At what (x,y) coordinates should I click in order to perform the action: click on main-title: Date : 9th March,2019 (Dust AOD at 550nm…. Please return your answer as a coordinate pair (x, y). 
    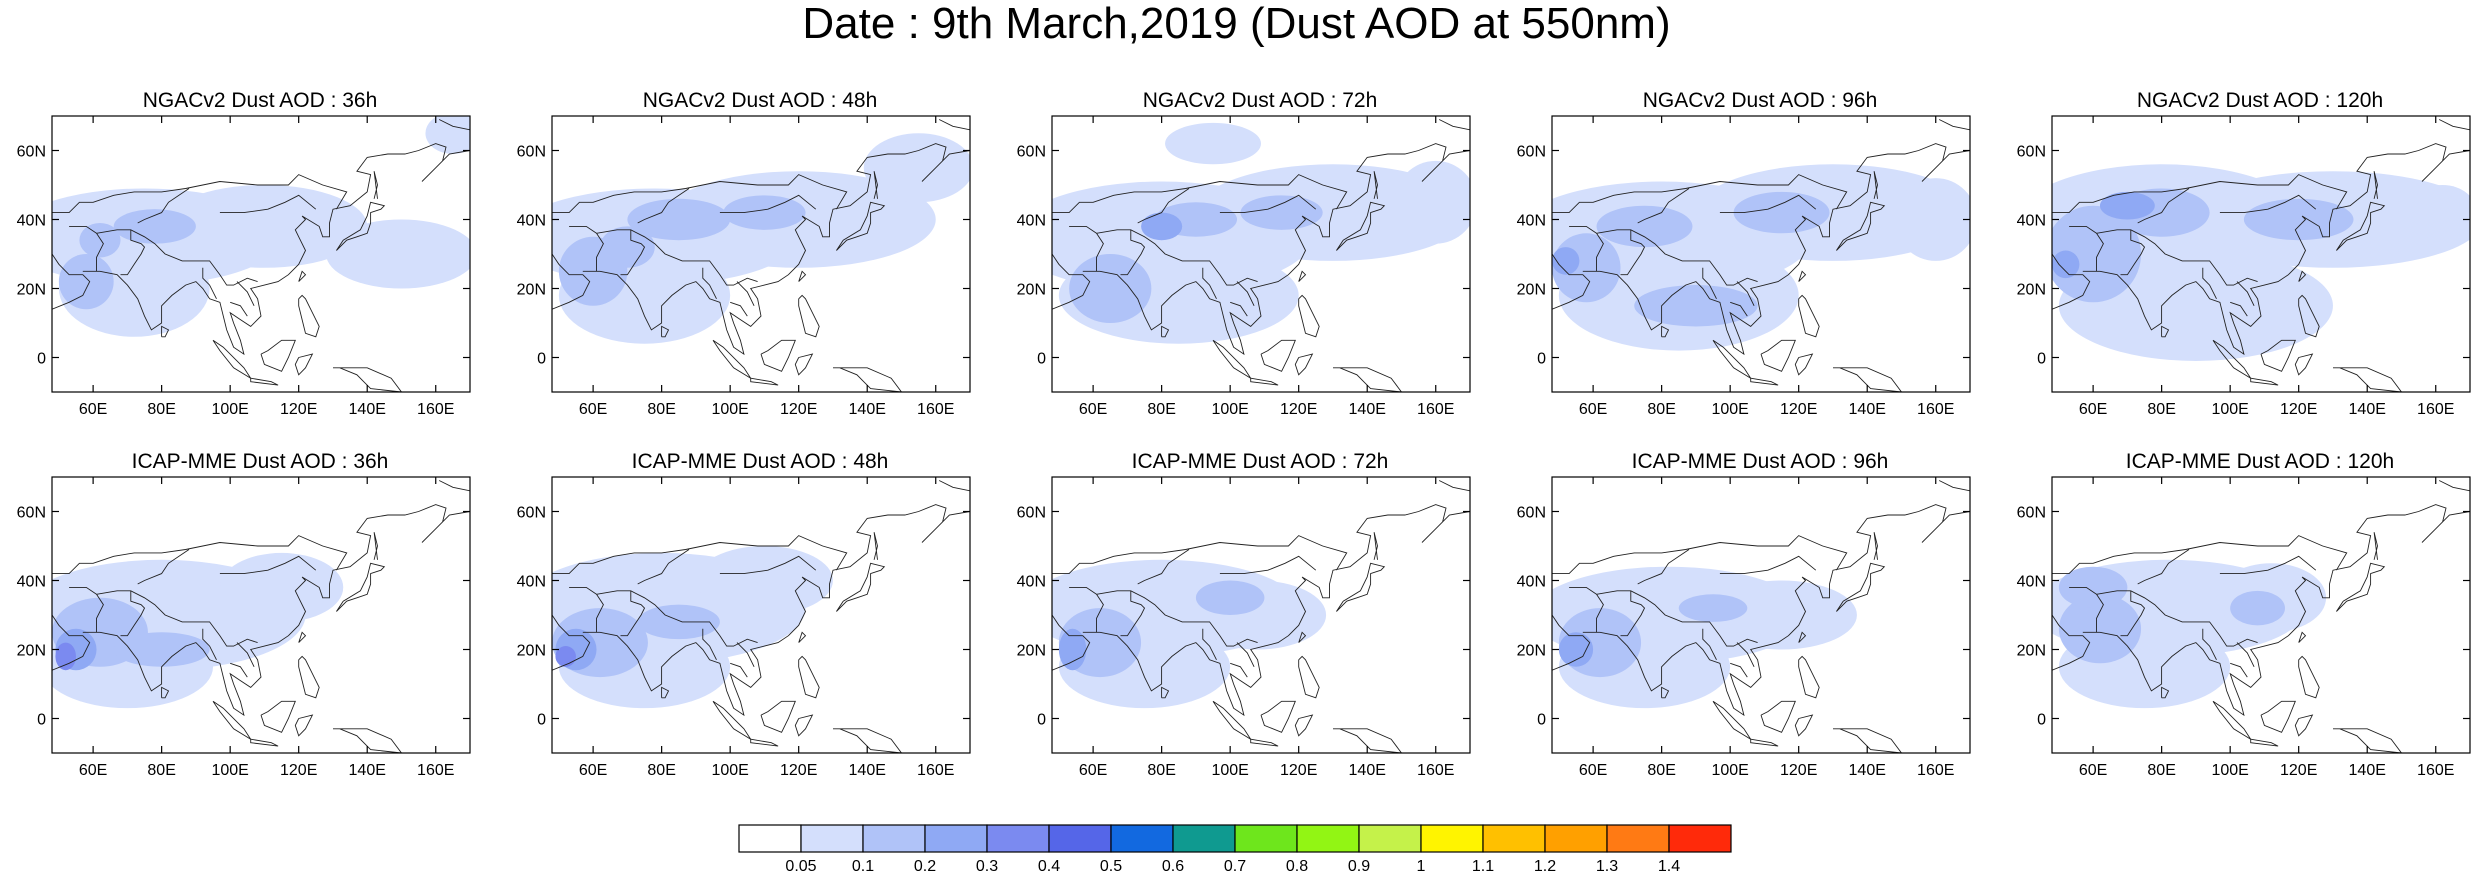
    Looking at the image, I should click on (1236, 24).